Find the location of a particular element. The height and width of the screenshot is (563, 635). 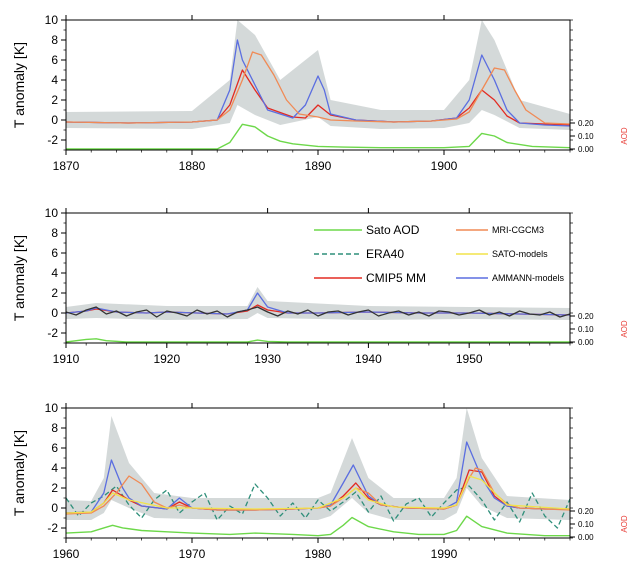

model-spread-band is located at coordinates (318, 303).